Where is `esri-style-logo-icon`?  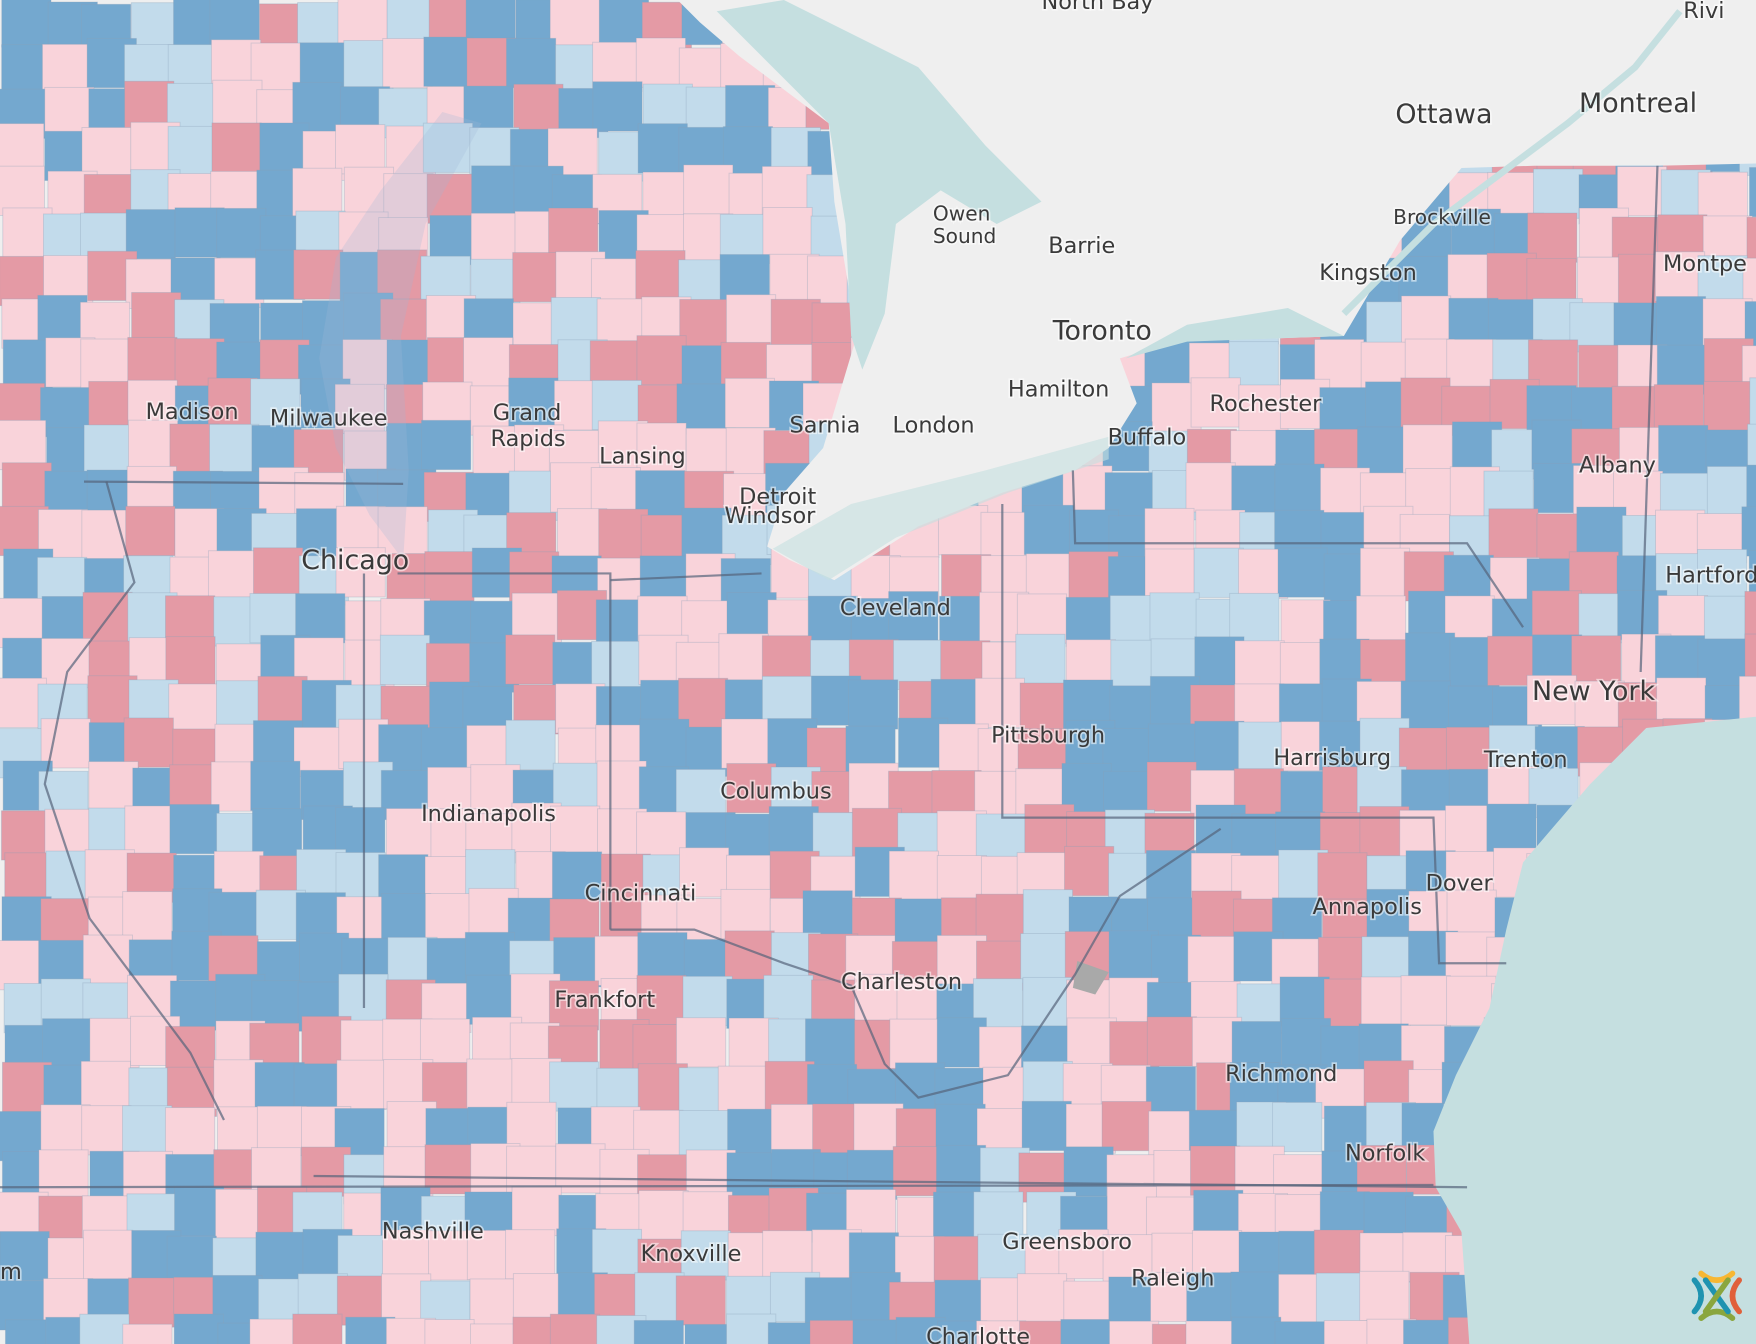 esri-style-logo-icon is located at coordinates (1717, 1296).